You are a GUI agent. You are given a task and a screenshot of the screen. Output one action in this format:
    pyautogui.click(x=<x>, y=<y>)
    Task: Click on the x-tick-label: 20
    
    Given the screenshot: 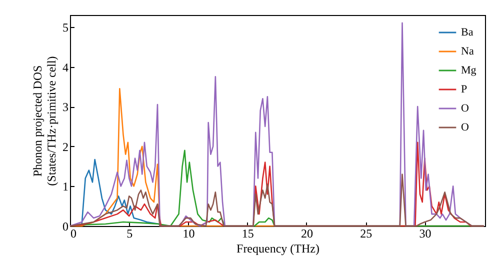 What is the action you would take?
    pyautogui.click(x=306, y=233)
    